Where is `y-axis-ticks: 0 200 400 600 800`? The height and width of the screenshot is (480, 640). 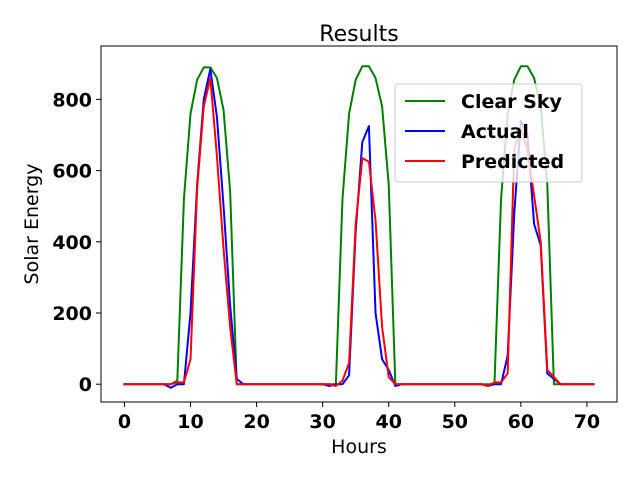
y-axis-ticks: 0 200 400 600 800 is located at coordinates (76, 242).